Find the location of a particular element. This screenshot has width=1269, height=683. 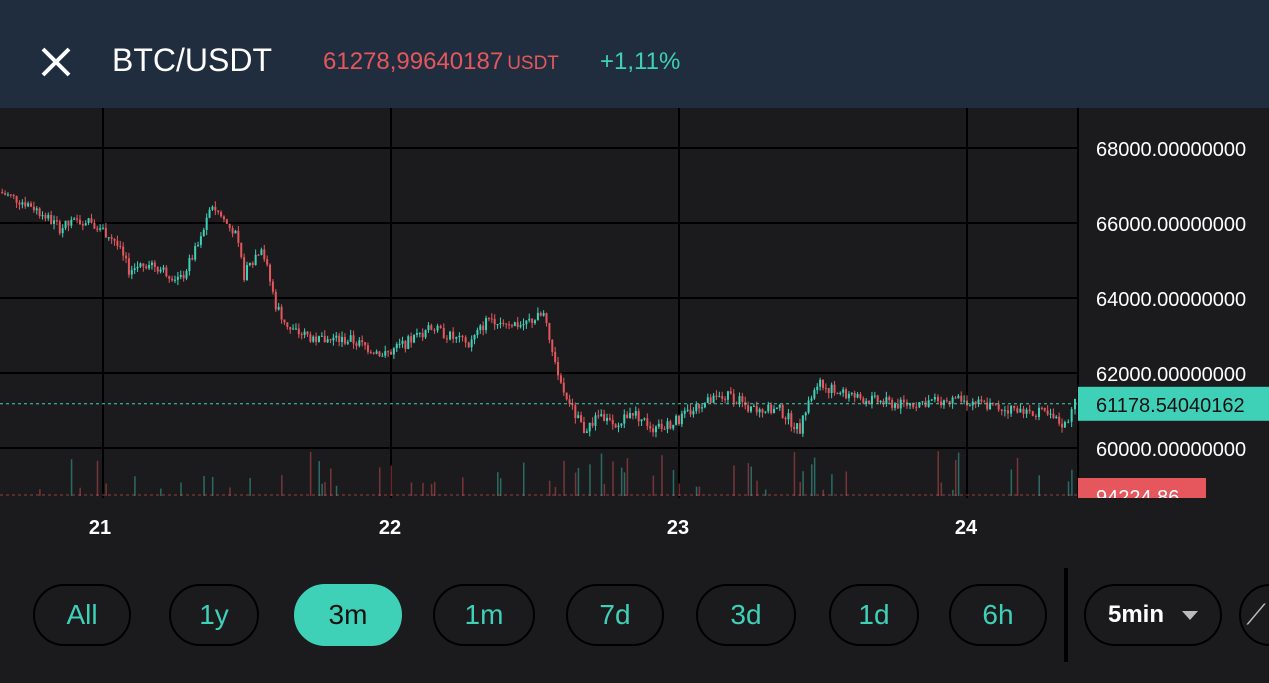

range-1m-button: 1m is located at coordinates (484, 615).